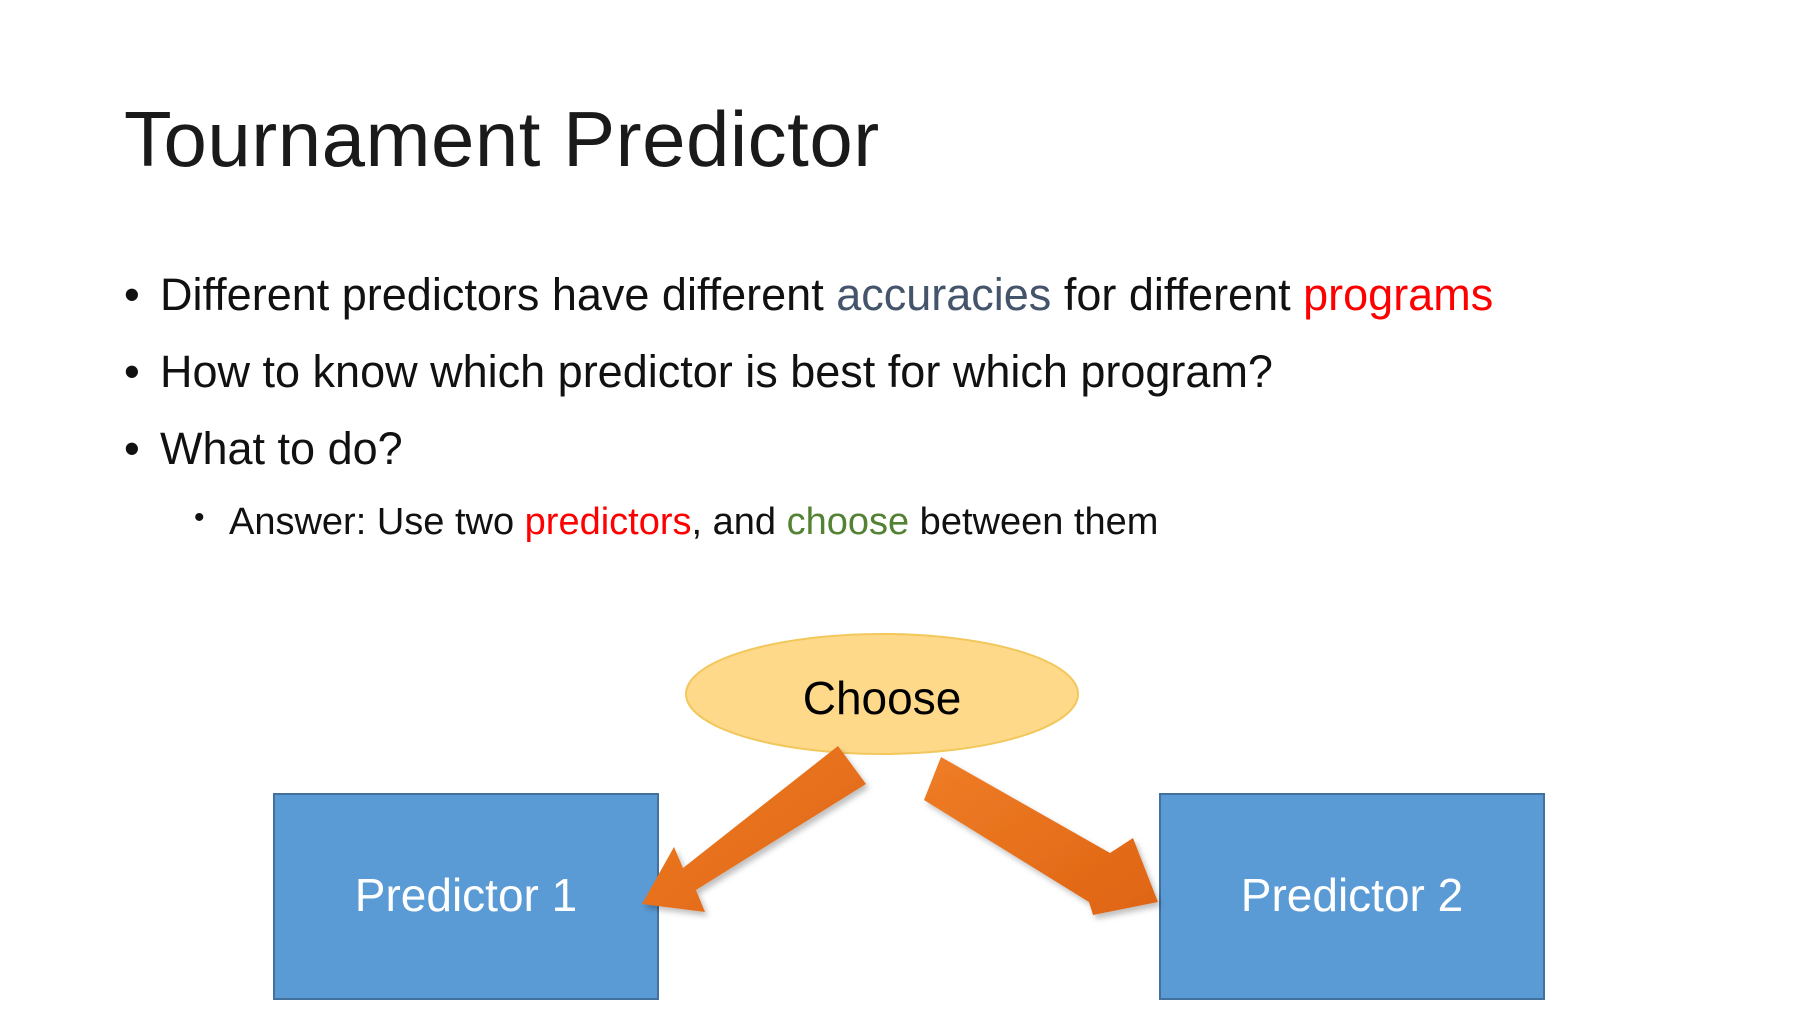 This screenshot has height=1009, width=1808. Describe the element at coordinates (281, 448) in the screenshot. I see `bullet-text-segment: What to do?` at that location.